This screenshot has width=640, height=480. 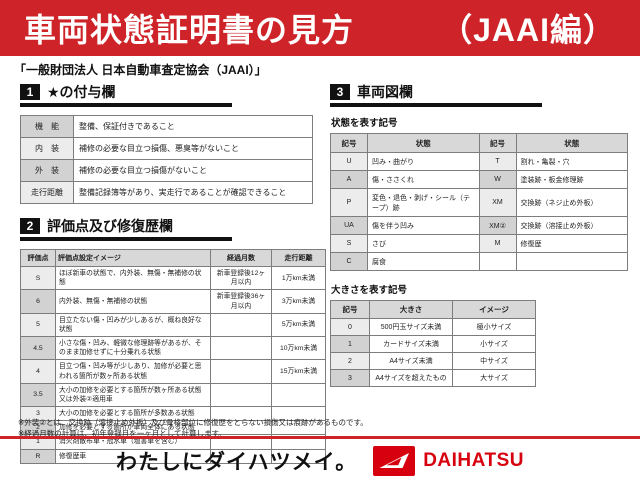 What do you see at coordinates (30, 92) in the screenshot?
I see `section1-number-badge: 1` at bounding box center [30, 92].